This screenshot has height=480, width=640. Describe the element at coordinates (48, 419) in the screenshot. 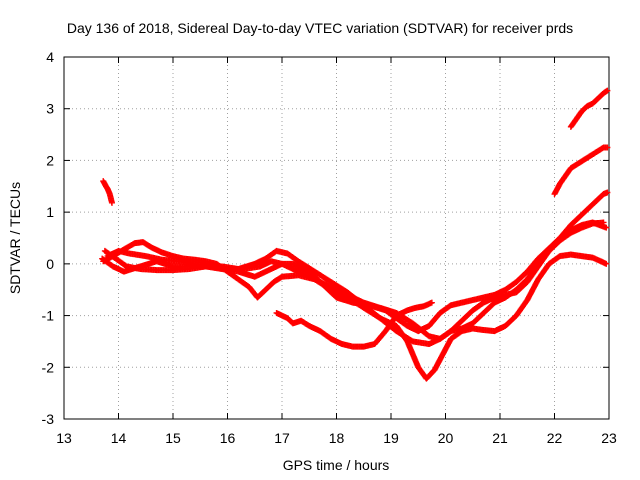

I see `y-tick-label: -3` at that location.